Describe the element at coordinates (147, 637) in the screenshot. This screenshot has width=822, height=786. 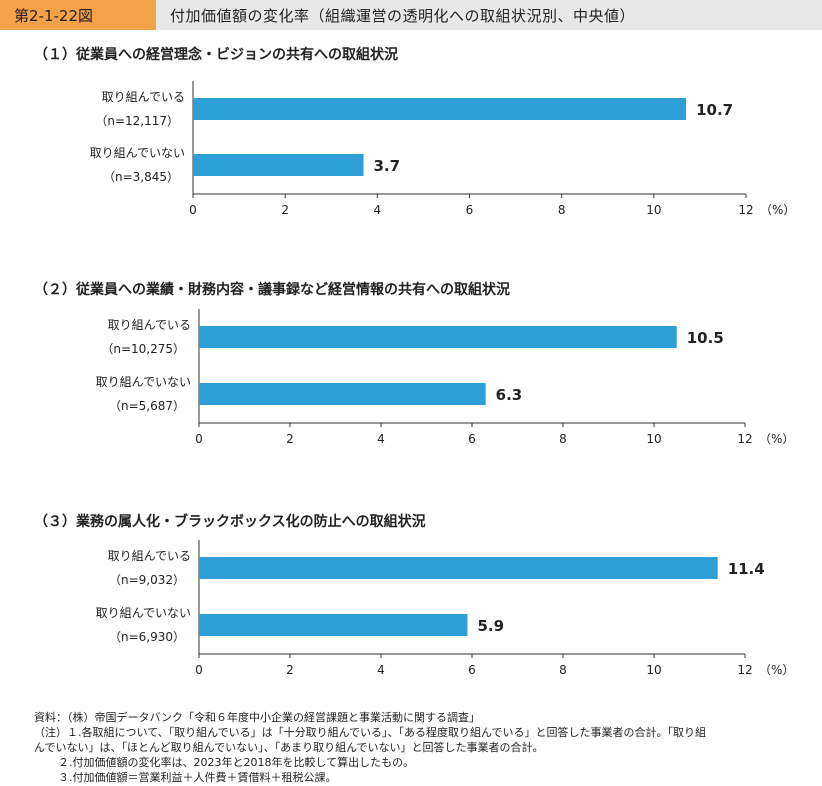
I see `sample-size-label: （n=6,930）` at that location.